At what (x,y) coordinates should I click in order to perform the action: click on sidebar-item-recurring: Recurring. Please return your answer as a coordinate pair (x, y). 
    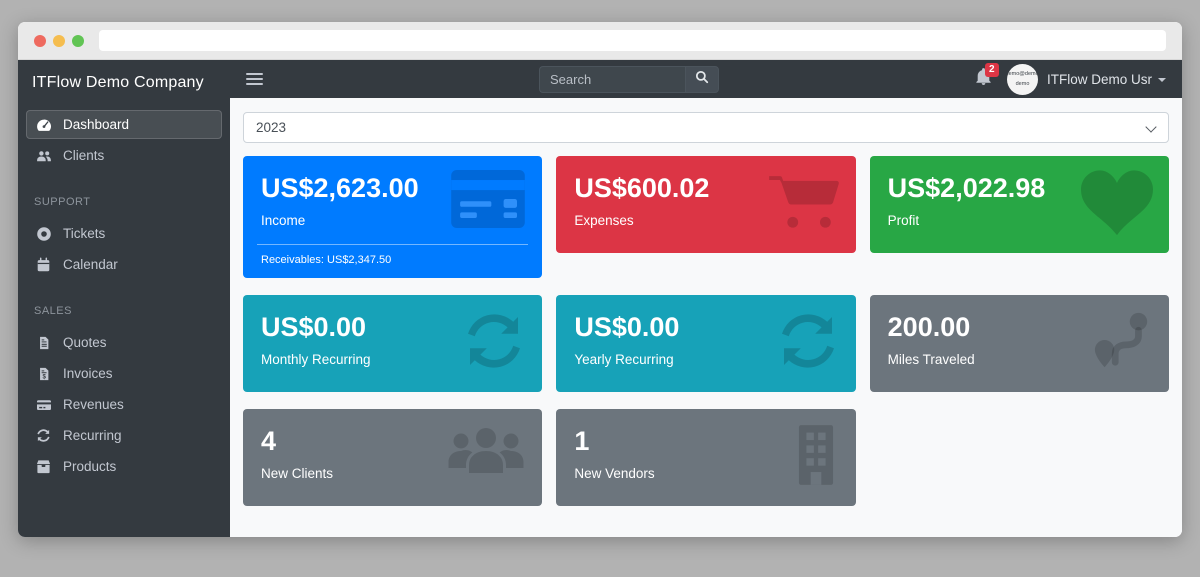
    Looking at the image, I should click on (124, 435).